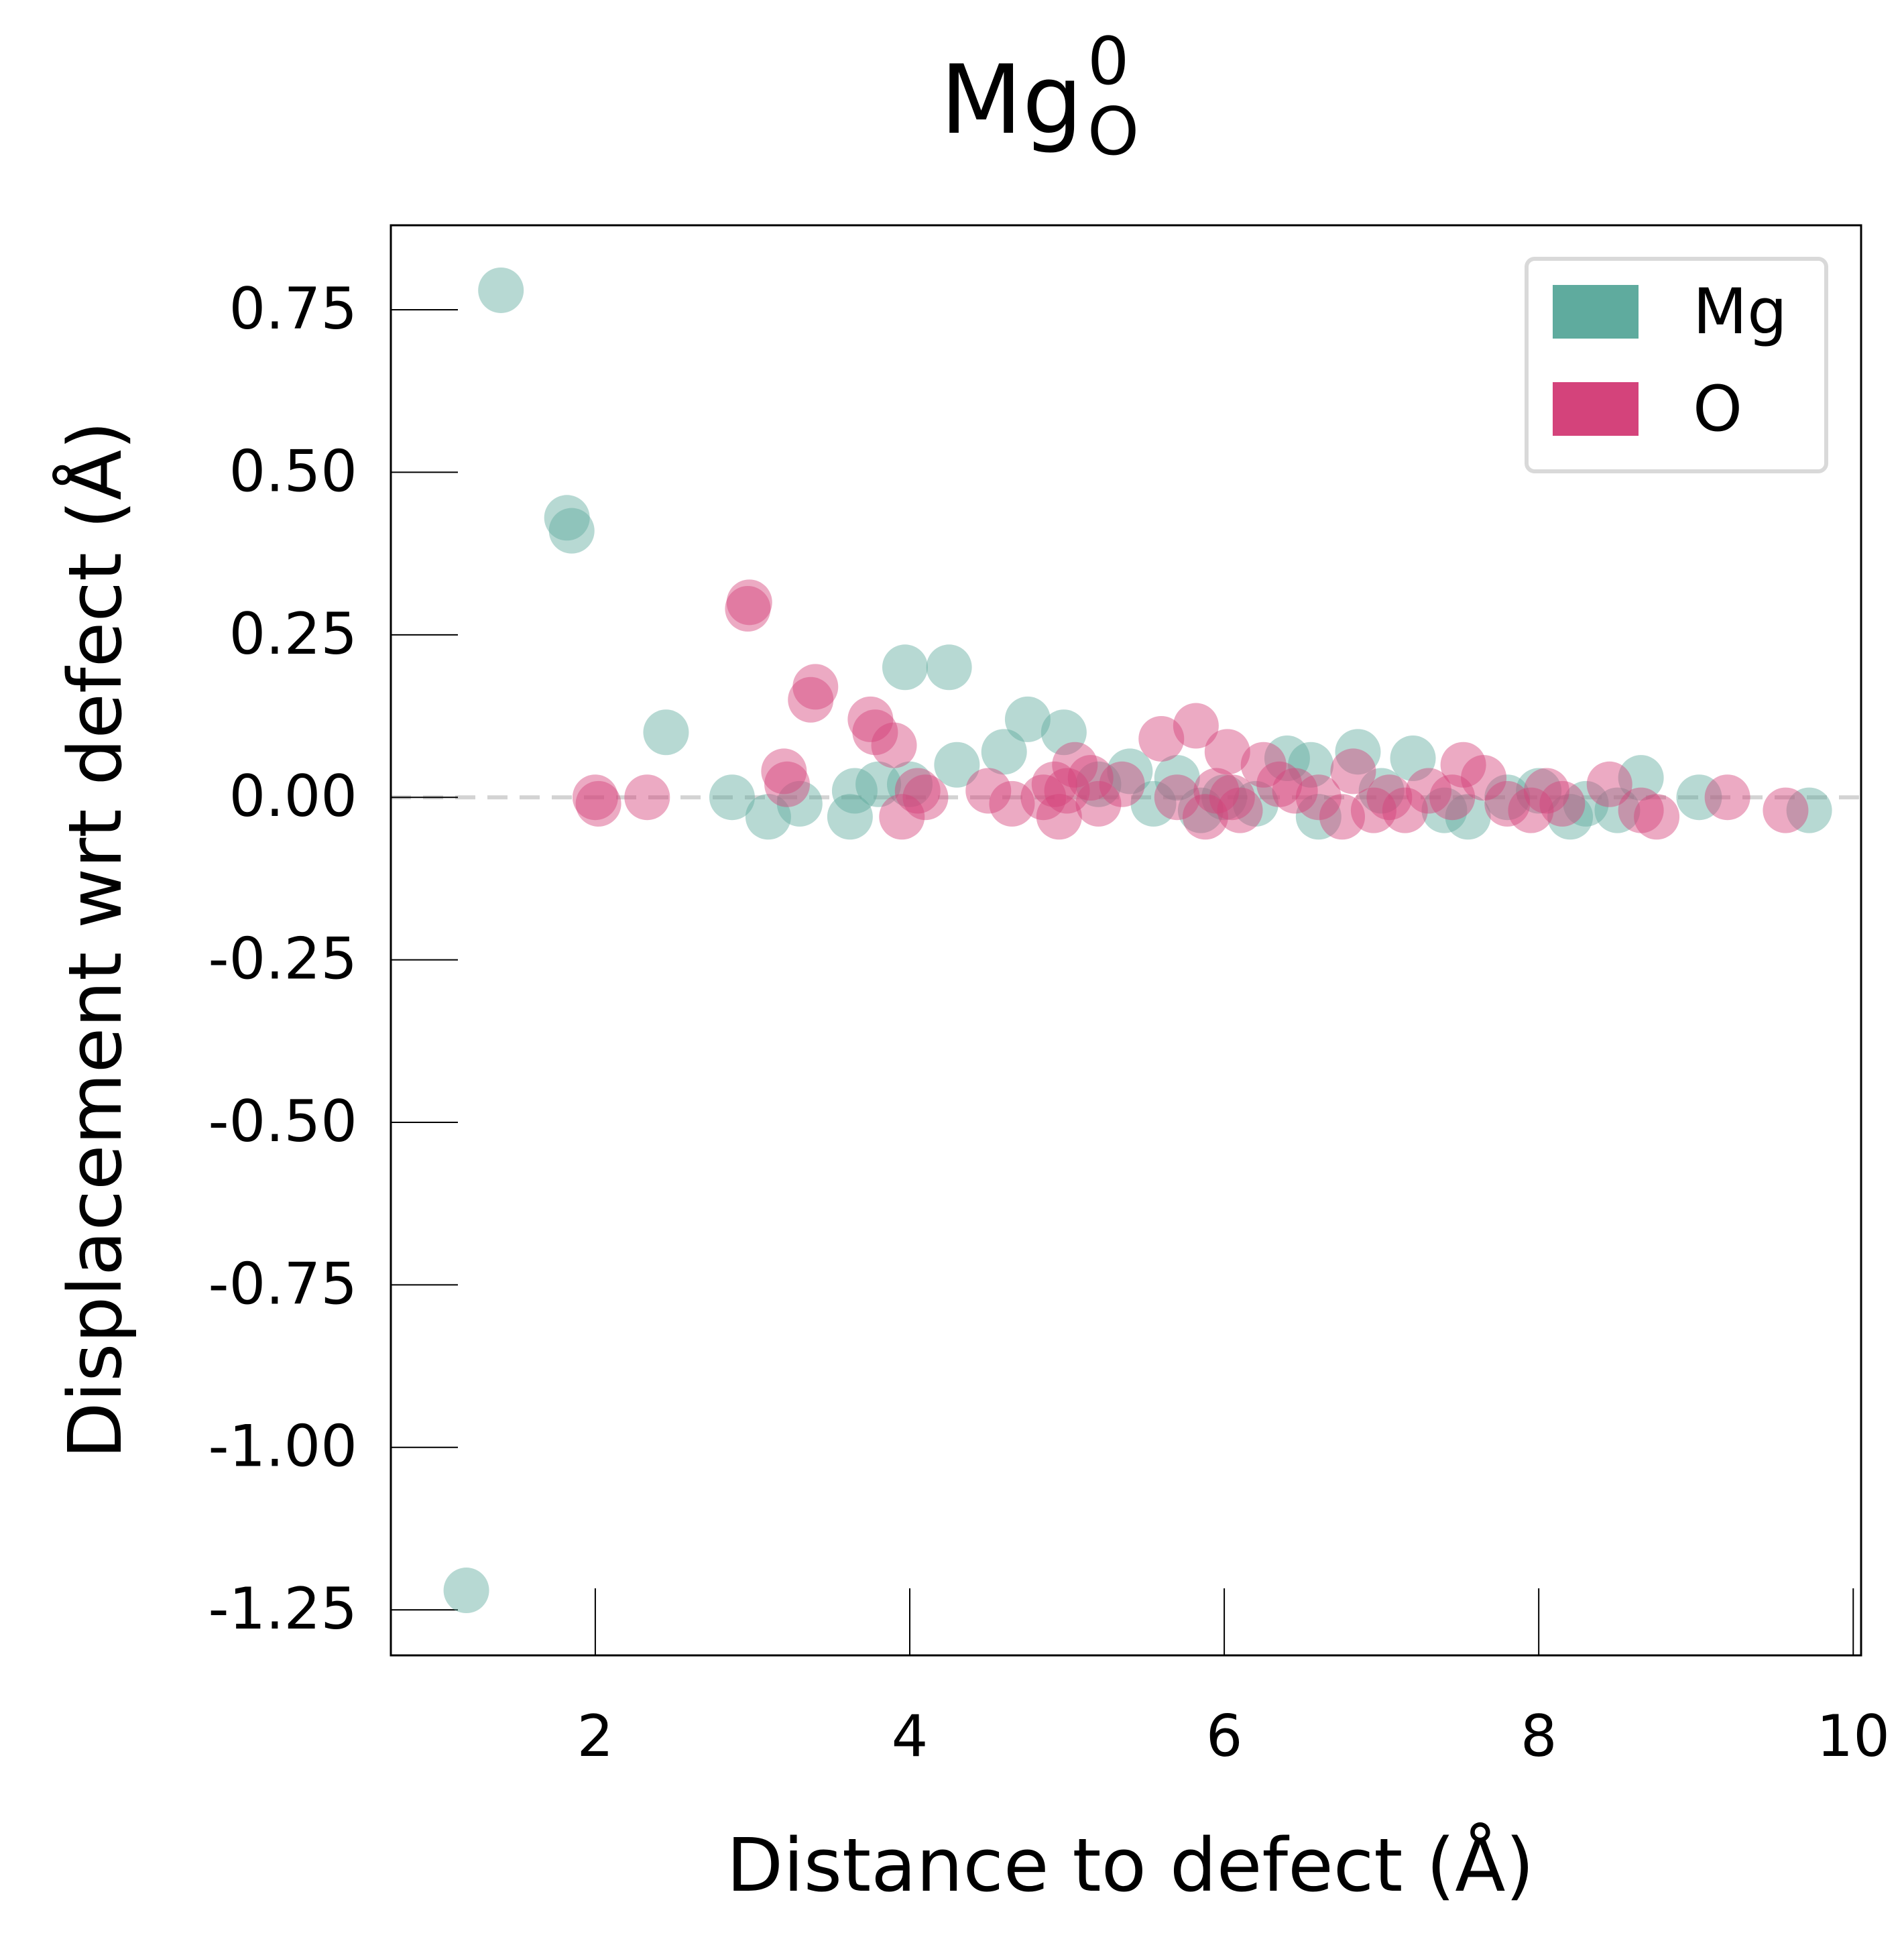 The width and height of the screenshot is (1904, 1943). Describe the element at coordinates (293, 796) in the screenshot. I see `y-tick-label: 0.00` at that location.